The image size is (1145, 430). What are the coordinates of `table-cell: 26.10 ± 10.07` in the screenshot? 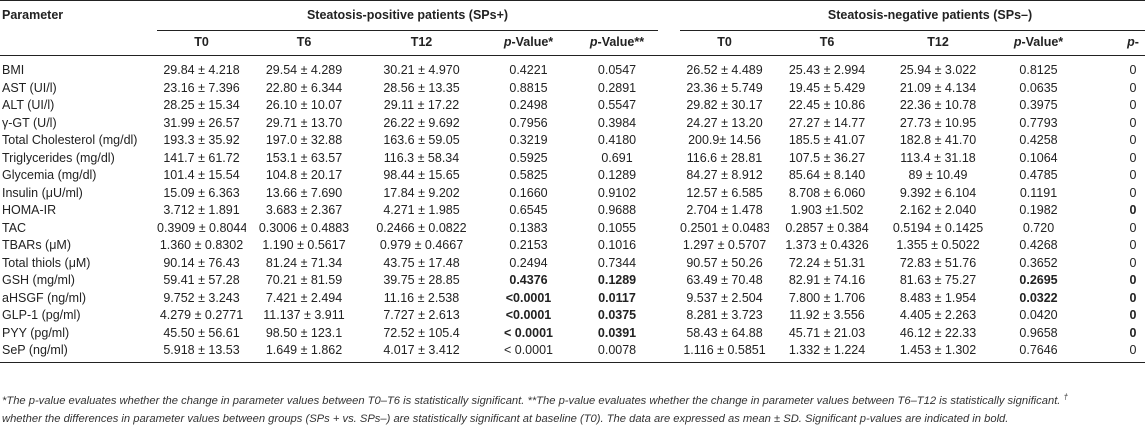 It's located at (304, 105).